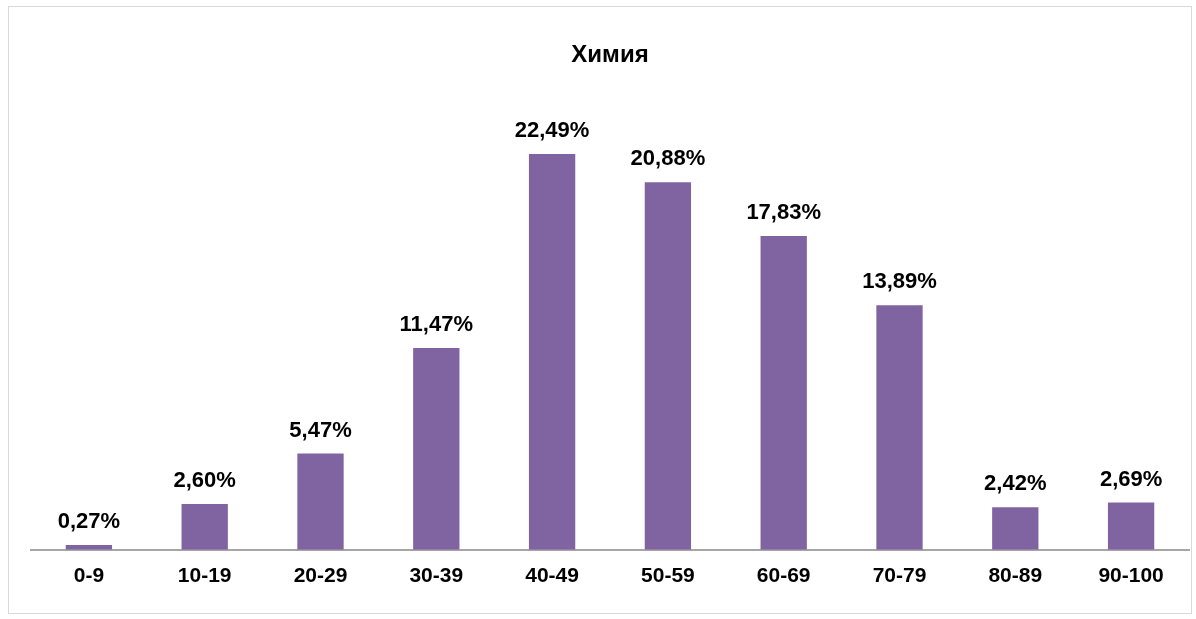 This screenshot has height=619, width=1196. What do you see at coordinates (668, 575) in the screenshot?
I see `x-tick-label: 50-59` at bounding box center [668, 575].